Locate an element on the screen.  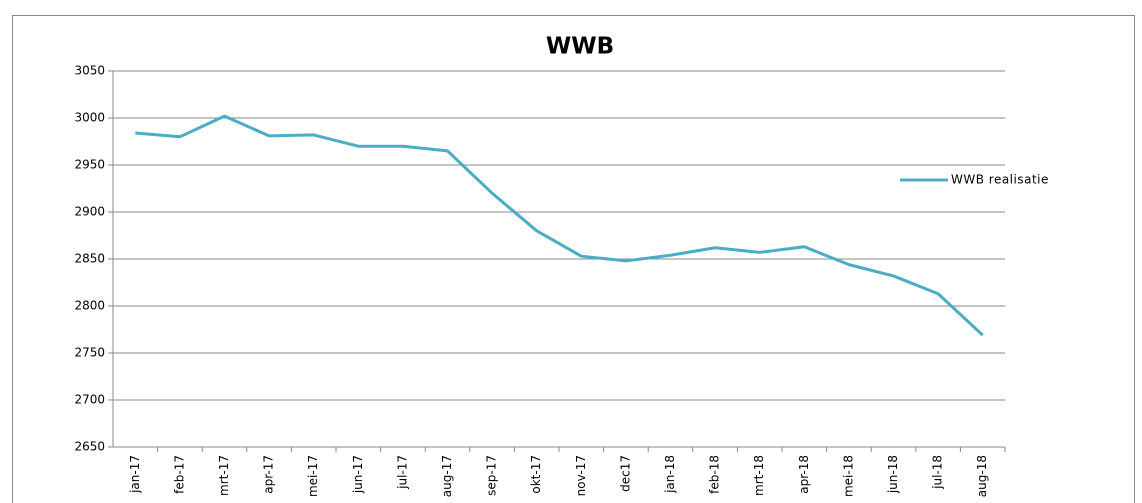
x-tick-label: dec17 is located at coordinates (625, 473).